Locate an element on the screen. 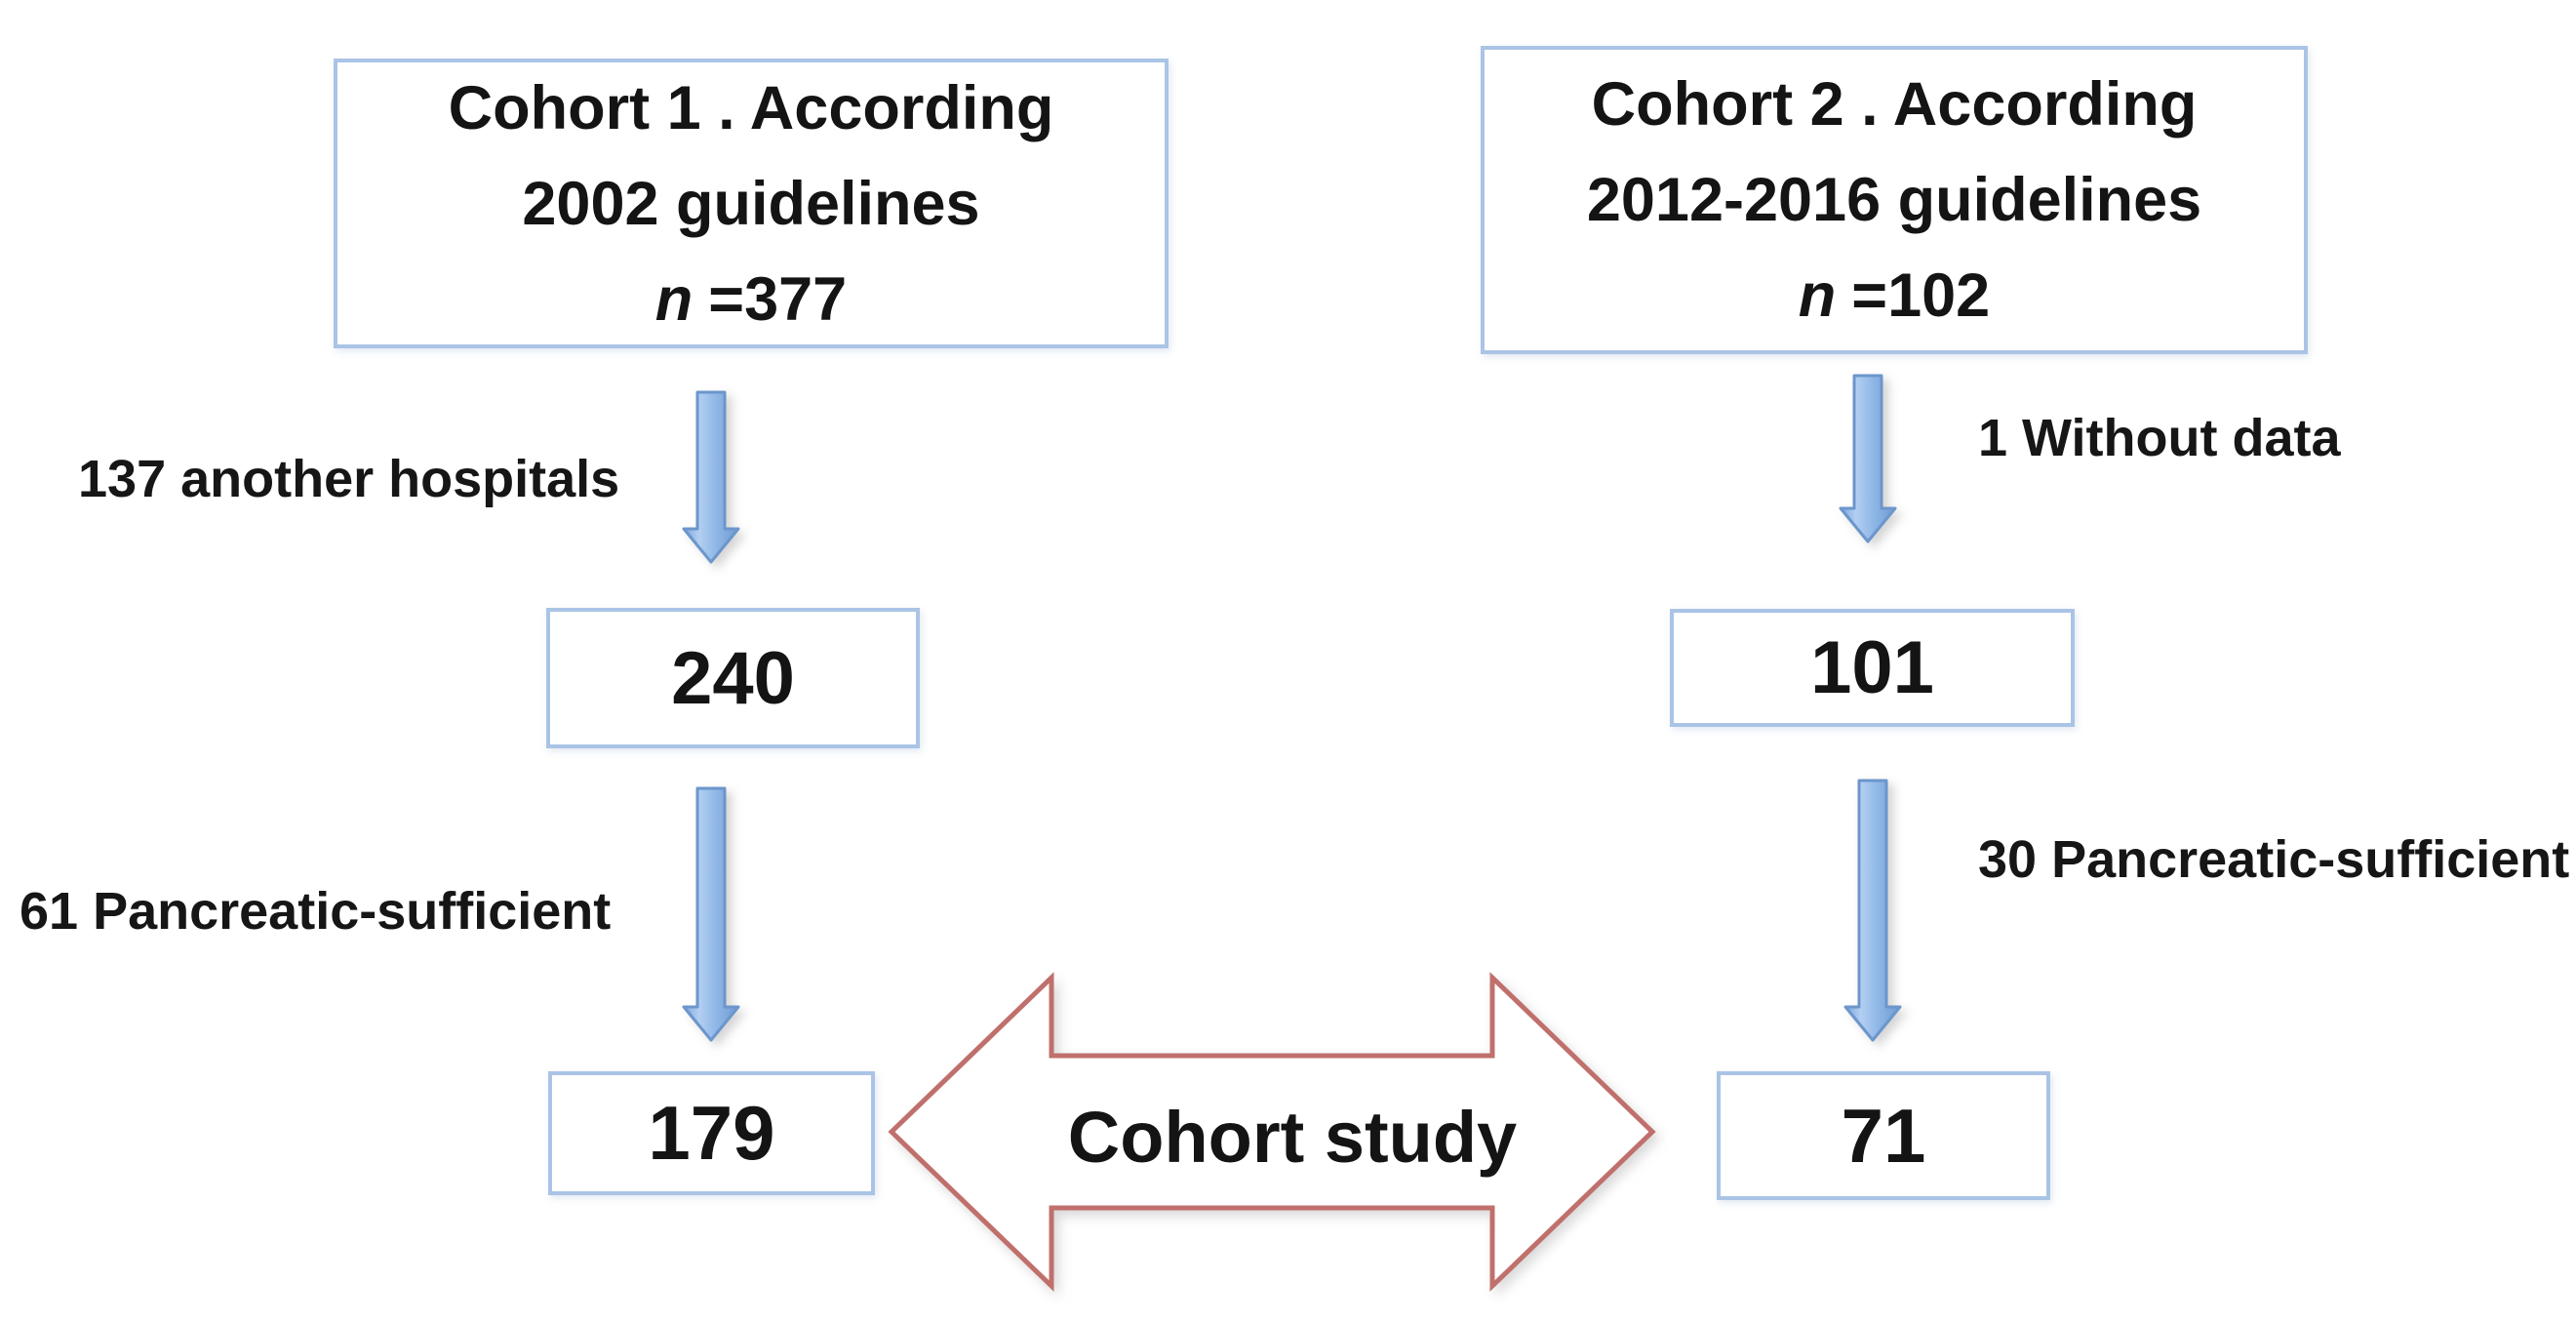 The width and height of the screenshot is (2576, 1324). cohort1-line1: Cohort 1 . According is located at coordinates (751, 107).